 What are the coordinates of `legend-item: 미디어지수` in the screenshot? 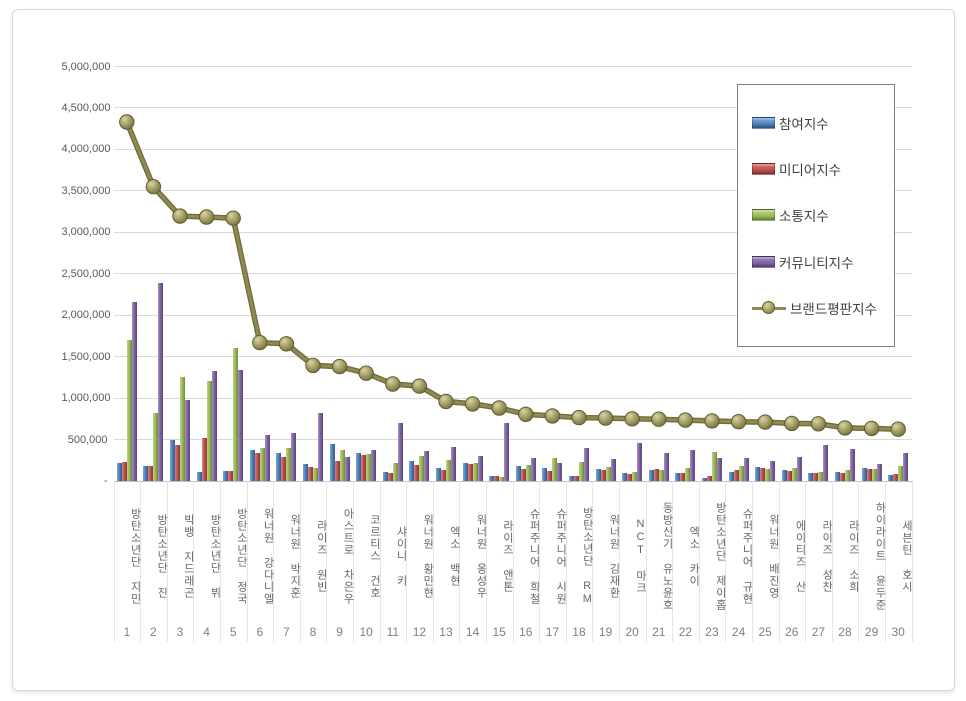 It's located at (823, 169).